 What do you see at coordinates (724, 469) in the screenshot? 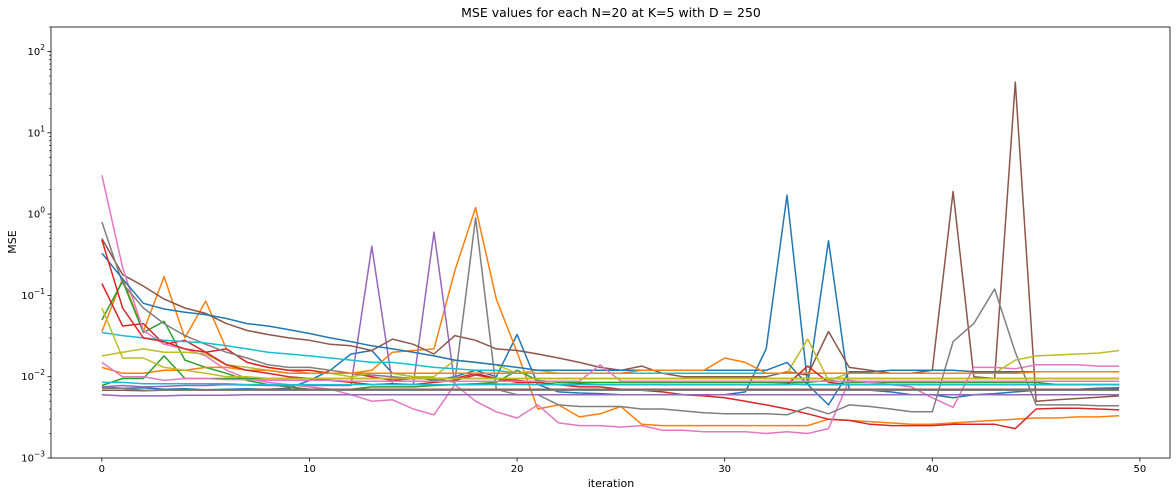
I see `x-tick-label: 30` at bounding box center [724, 469].